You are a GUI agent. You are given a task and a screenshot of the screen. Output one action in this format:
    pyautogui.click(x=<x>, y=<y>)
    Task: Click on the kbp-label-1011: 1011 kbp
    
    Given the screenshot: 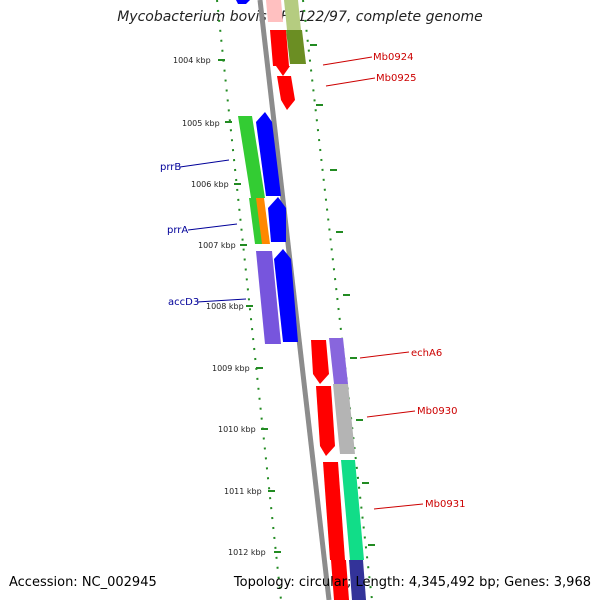 What is the action you would take?
    pyautogui.click(x=243, y=491)
    